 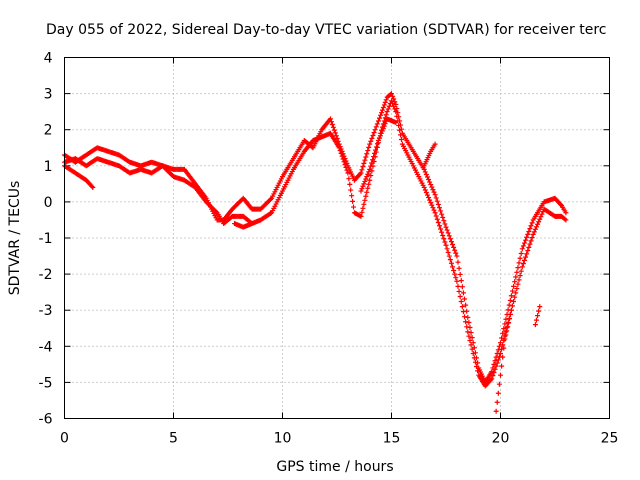 I want to click on series-track-d, so click(x=378, y=155).